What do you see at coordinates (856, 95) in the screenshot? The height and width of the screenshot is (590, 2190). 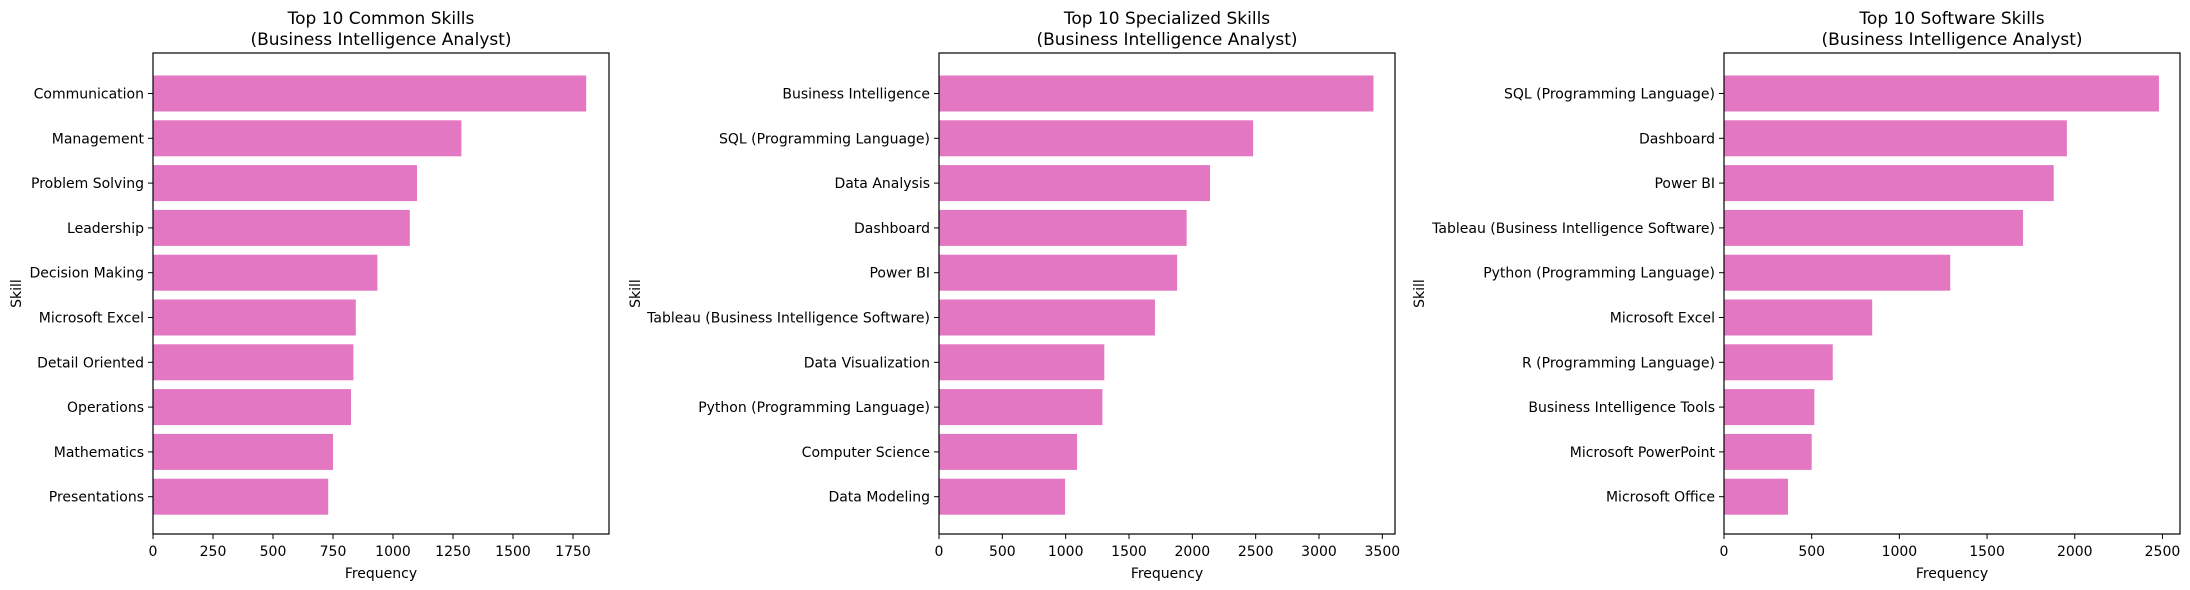 I see `y-tick-label: Business Intelligence` at bounding box center [856, 95].